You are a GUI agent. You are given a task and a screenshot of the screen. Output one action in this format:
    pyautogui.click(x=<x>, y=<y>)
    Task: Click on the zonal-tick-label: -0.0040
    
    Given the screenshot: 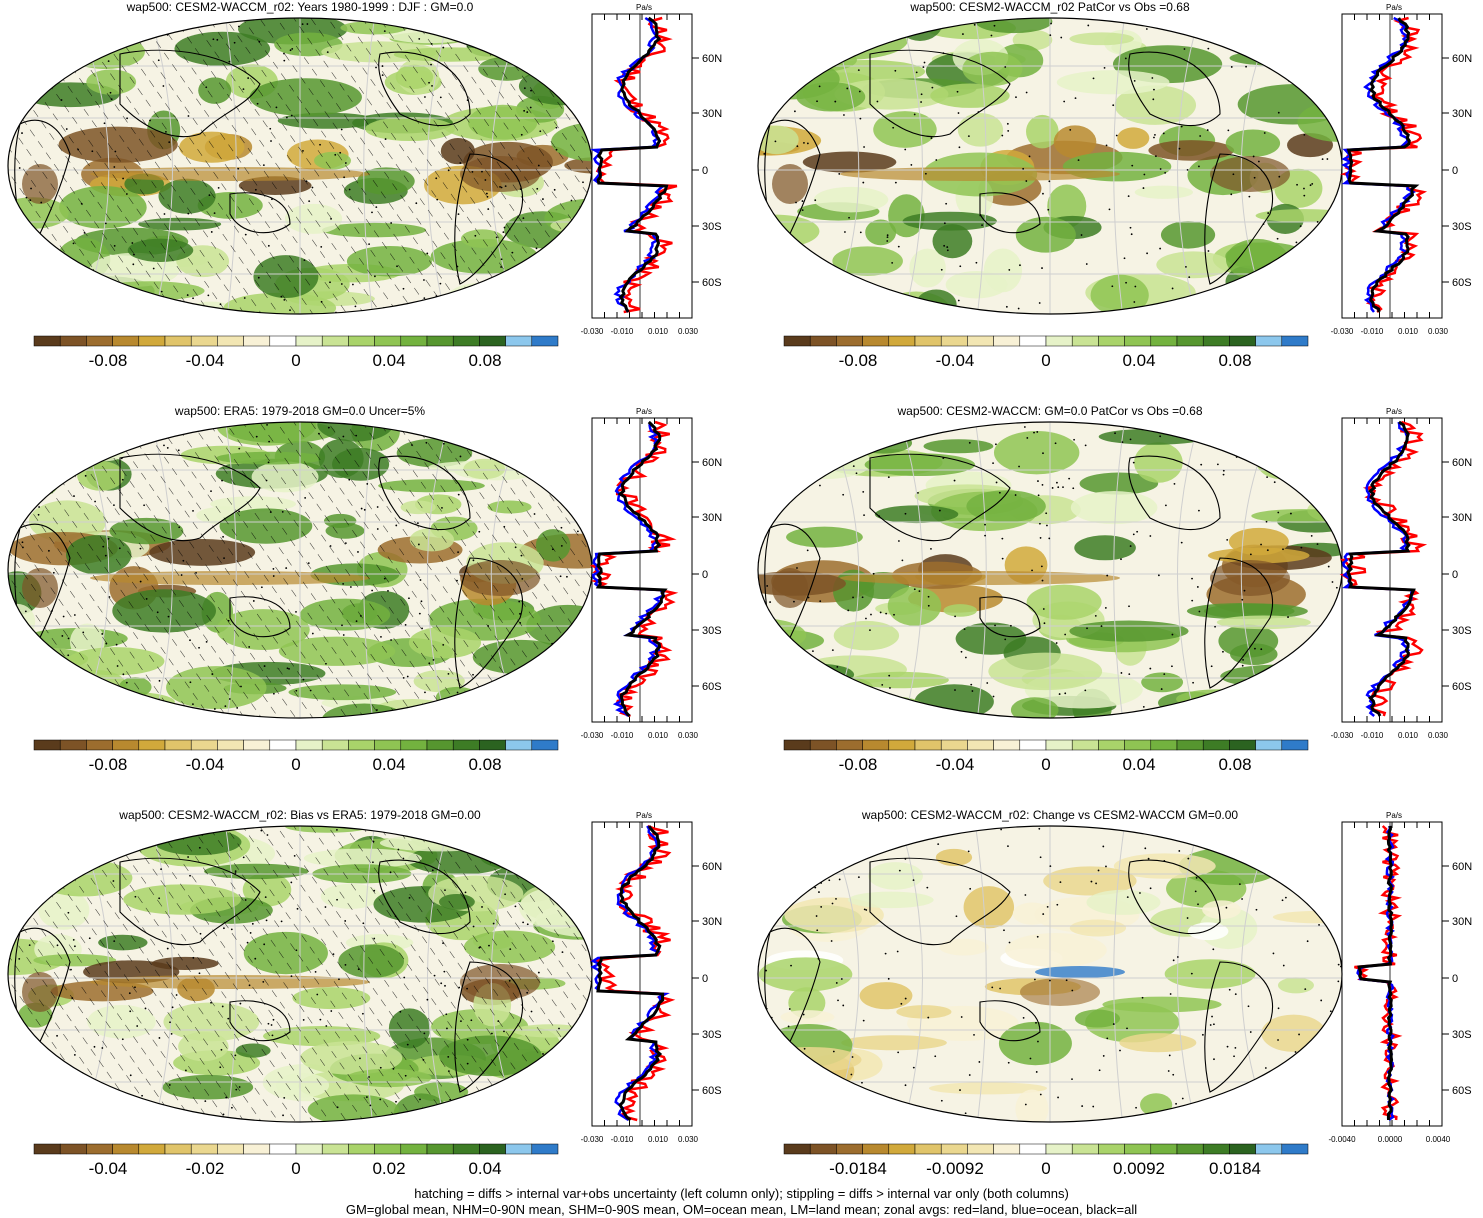 What is the action you would take?
    pyautogui.click(x=1342, y=1139)
    